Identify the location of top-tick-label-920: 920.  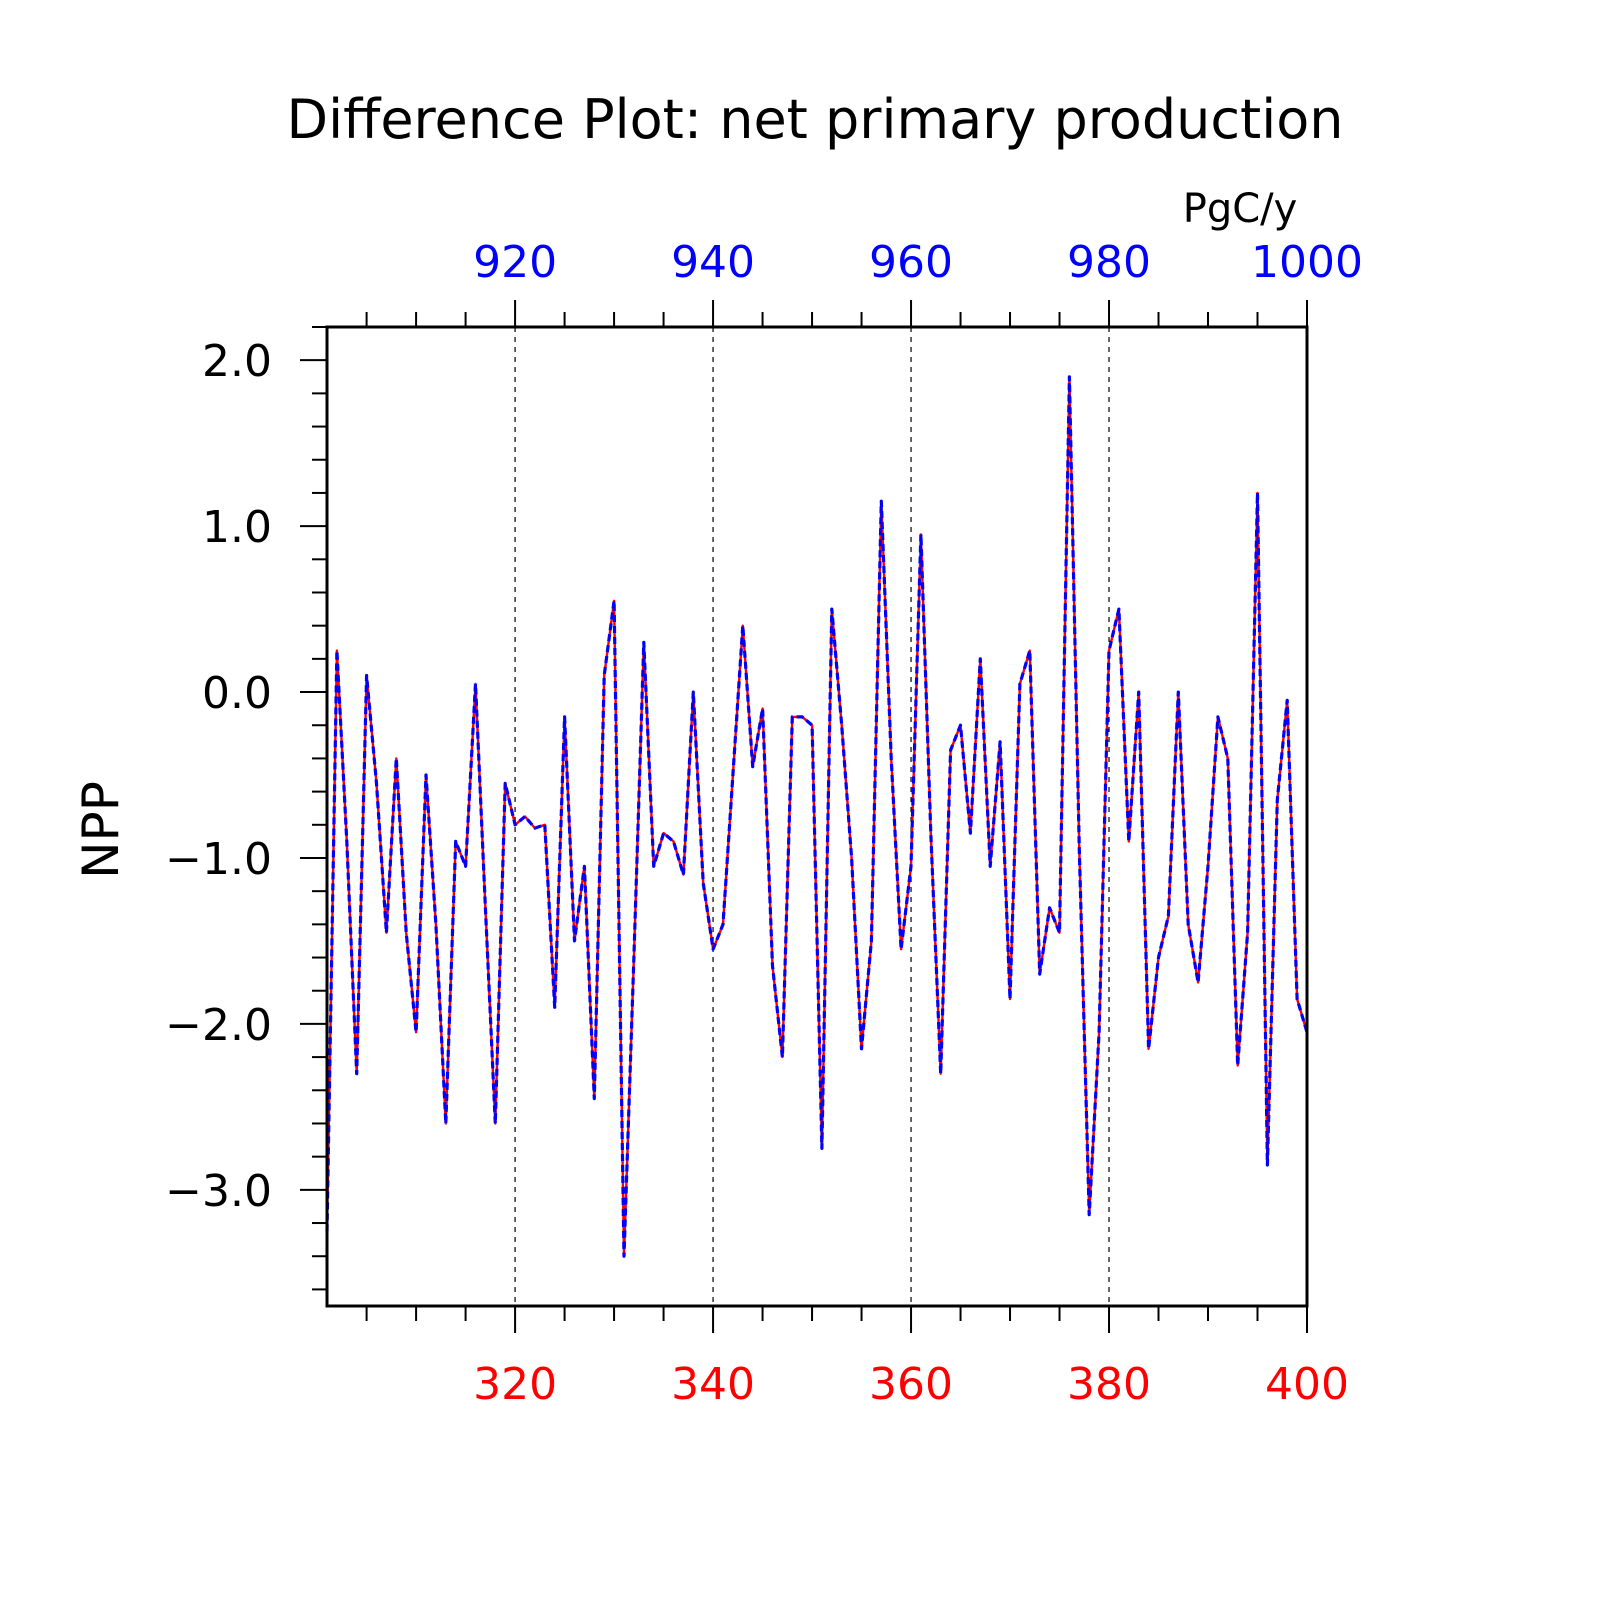
(515, 262).